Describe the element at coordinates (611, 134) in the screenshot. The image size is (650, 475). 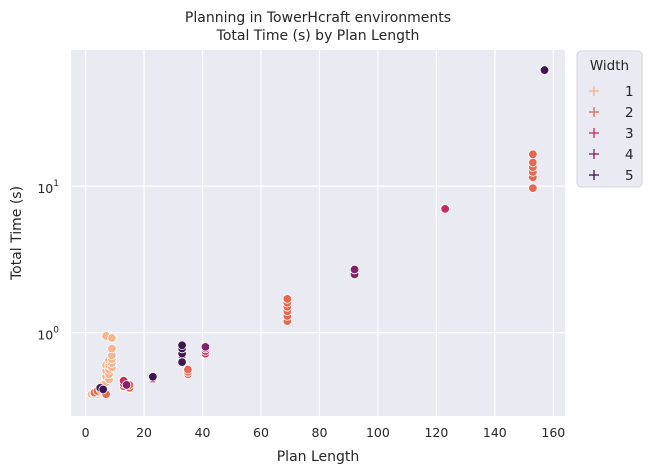
I see `legend-item: 3` at that location.